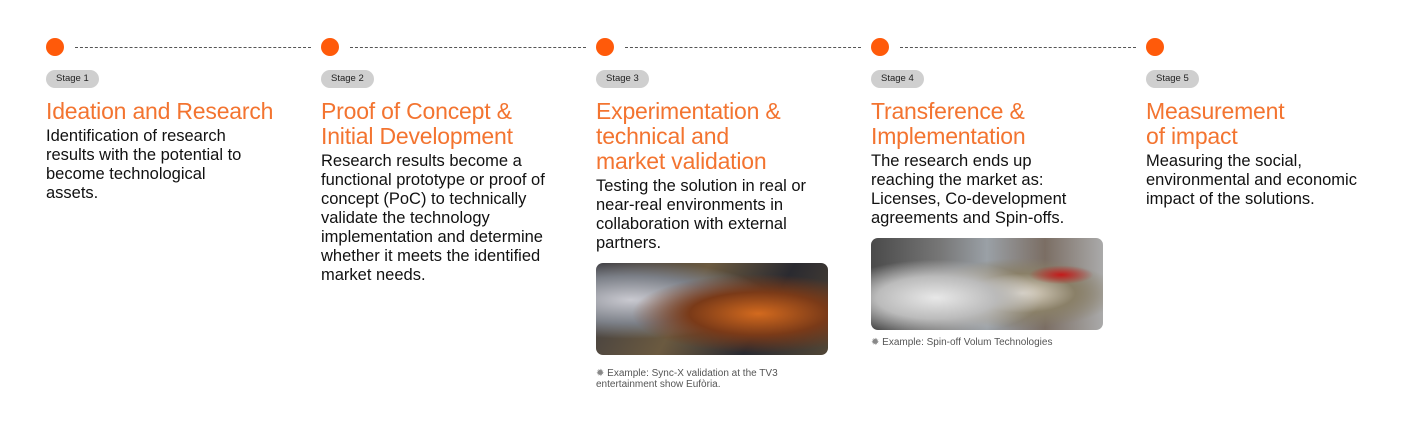 This screenshot has height=438, width=1424. I want to click on stage-badge: Stage 3, so click(622, 79).